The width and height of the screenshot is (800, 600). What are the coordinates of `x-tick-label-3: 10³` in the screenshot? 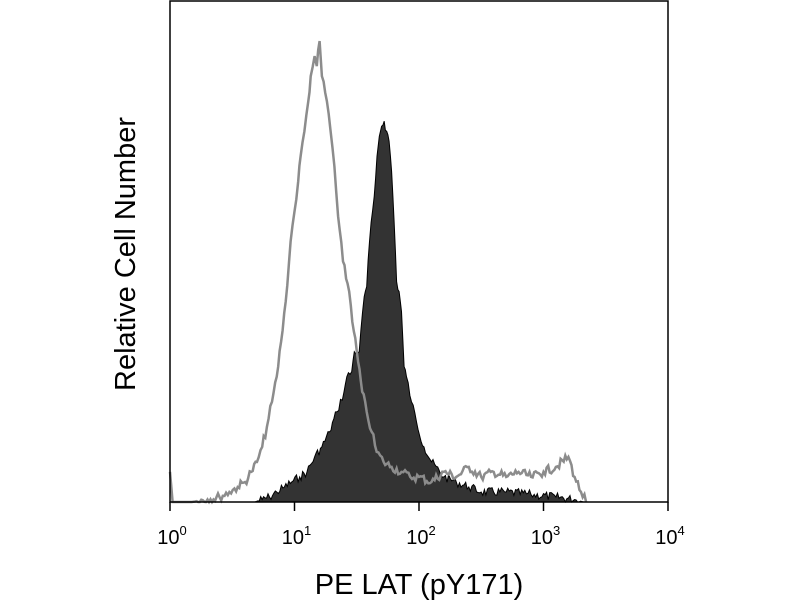 It's located at (545, 536).